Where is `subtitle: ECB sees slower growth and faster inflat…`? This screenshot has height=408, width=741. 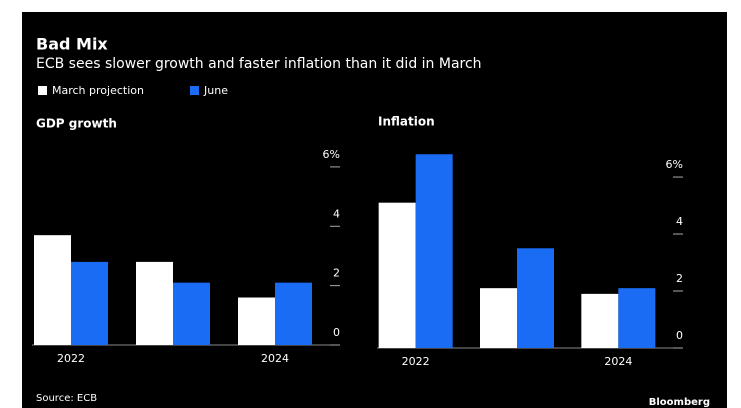
subtitle: ECB sees slower growth and faster inflat… is located at coordinates (259, 64).